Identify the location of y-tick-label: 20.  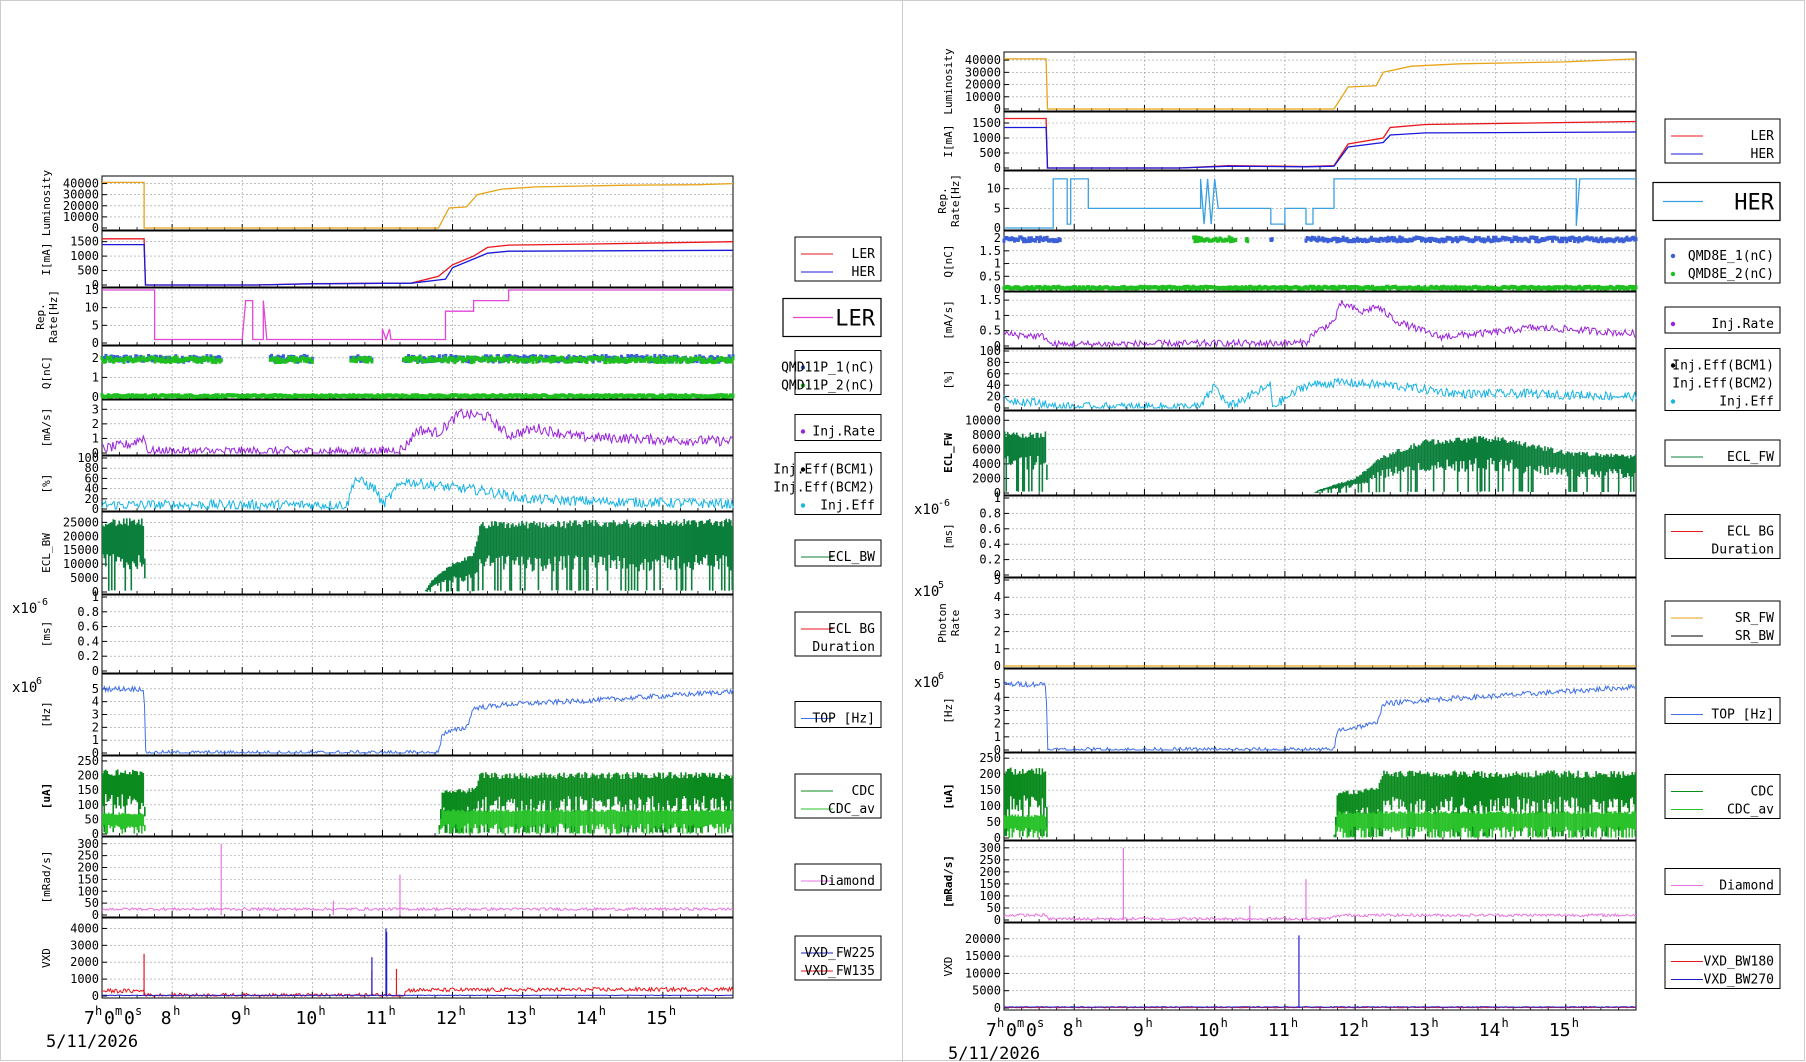
(994, 397).